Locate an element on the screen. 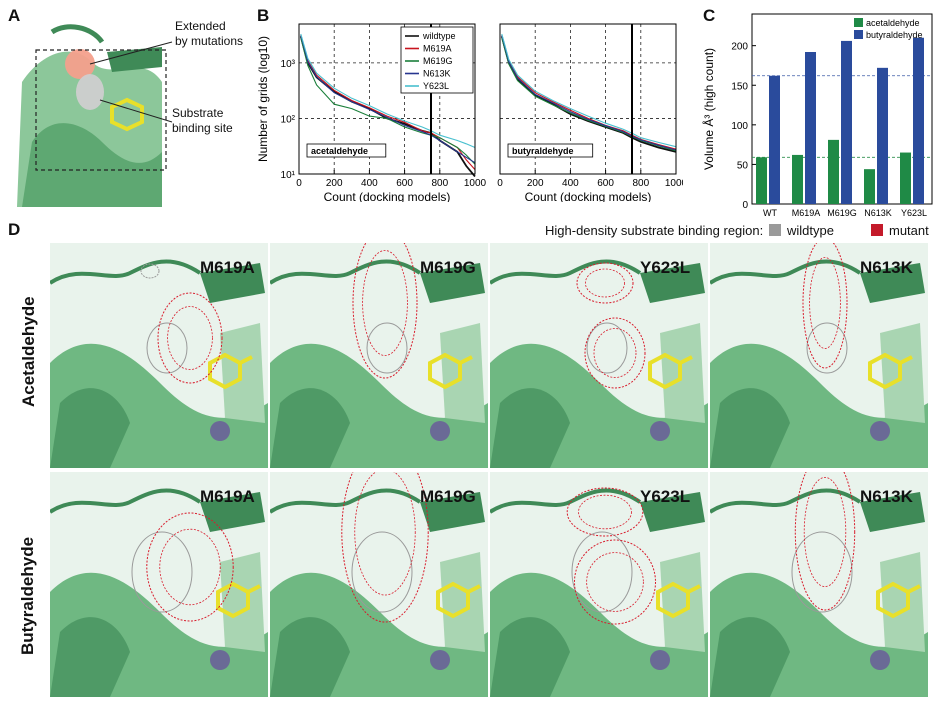 The width and height of the screenshot is (940, 706). y-axis-label: Number of grids (log10) is located at coordinates (263, 99).